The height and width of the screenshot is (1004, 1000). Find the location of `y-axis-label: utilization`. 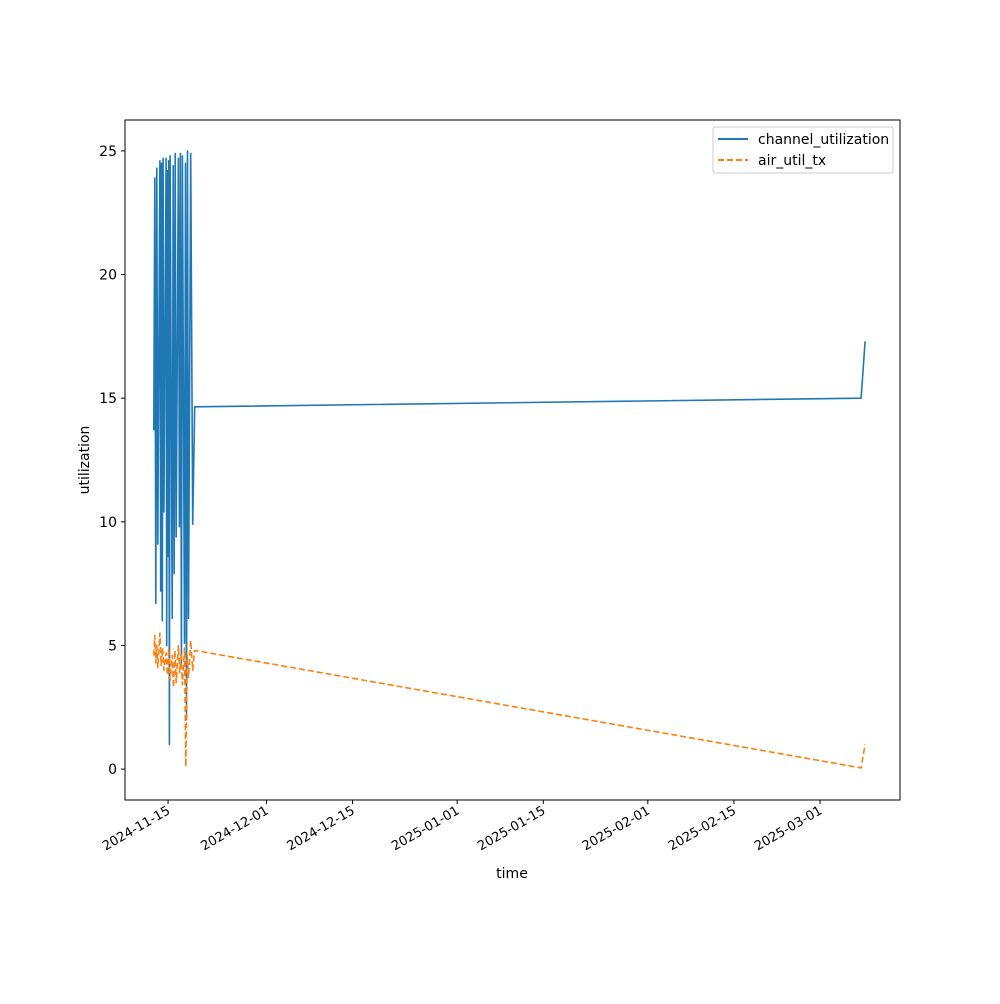

y-axis-label: utilization is located at coordinates (85, 460).